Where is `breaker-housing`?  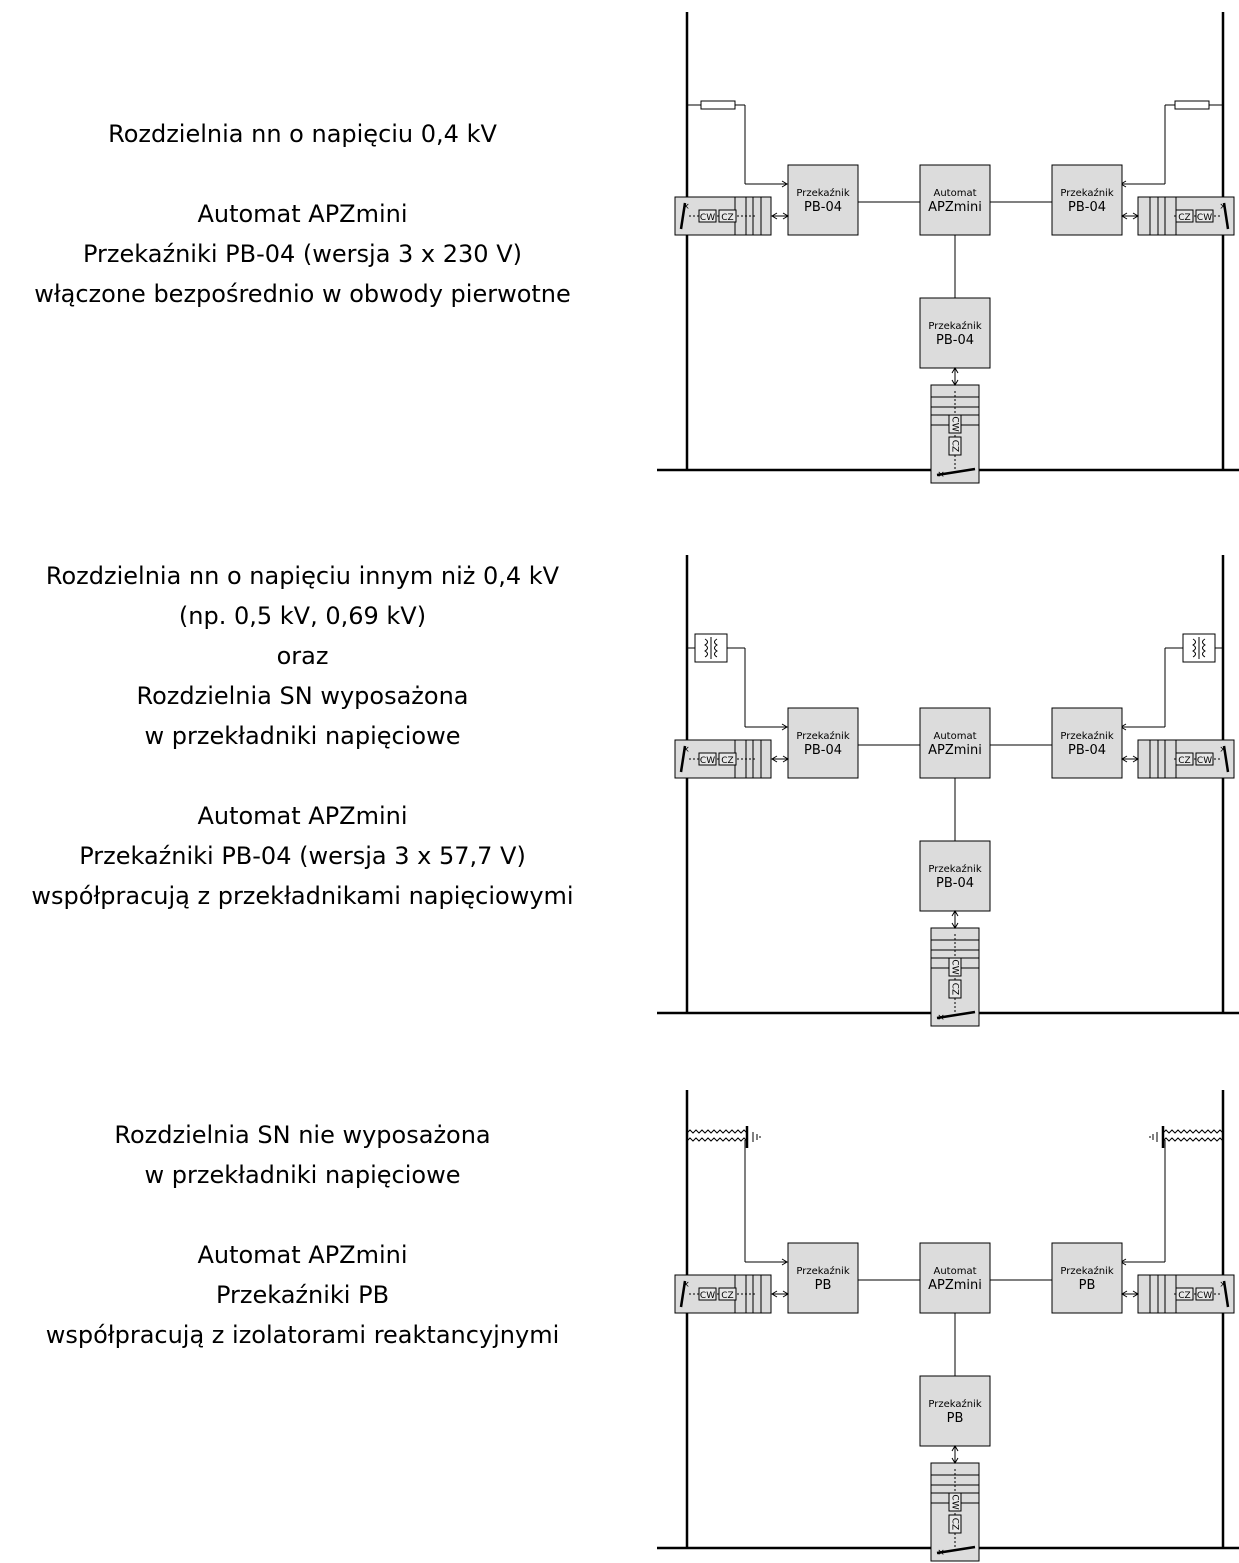
breaker-housing is located at coordinates (955, 977).